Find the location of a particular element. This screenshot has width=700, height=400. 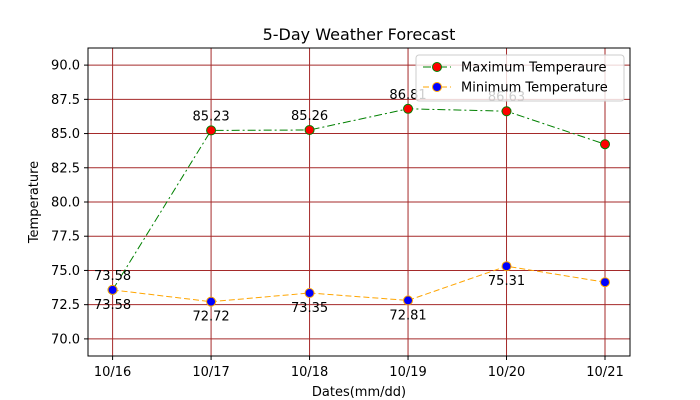

x-tick-label: 10/19 is located at coordinates (407, 372).